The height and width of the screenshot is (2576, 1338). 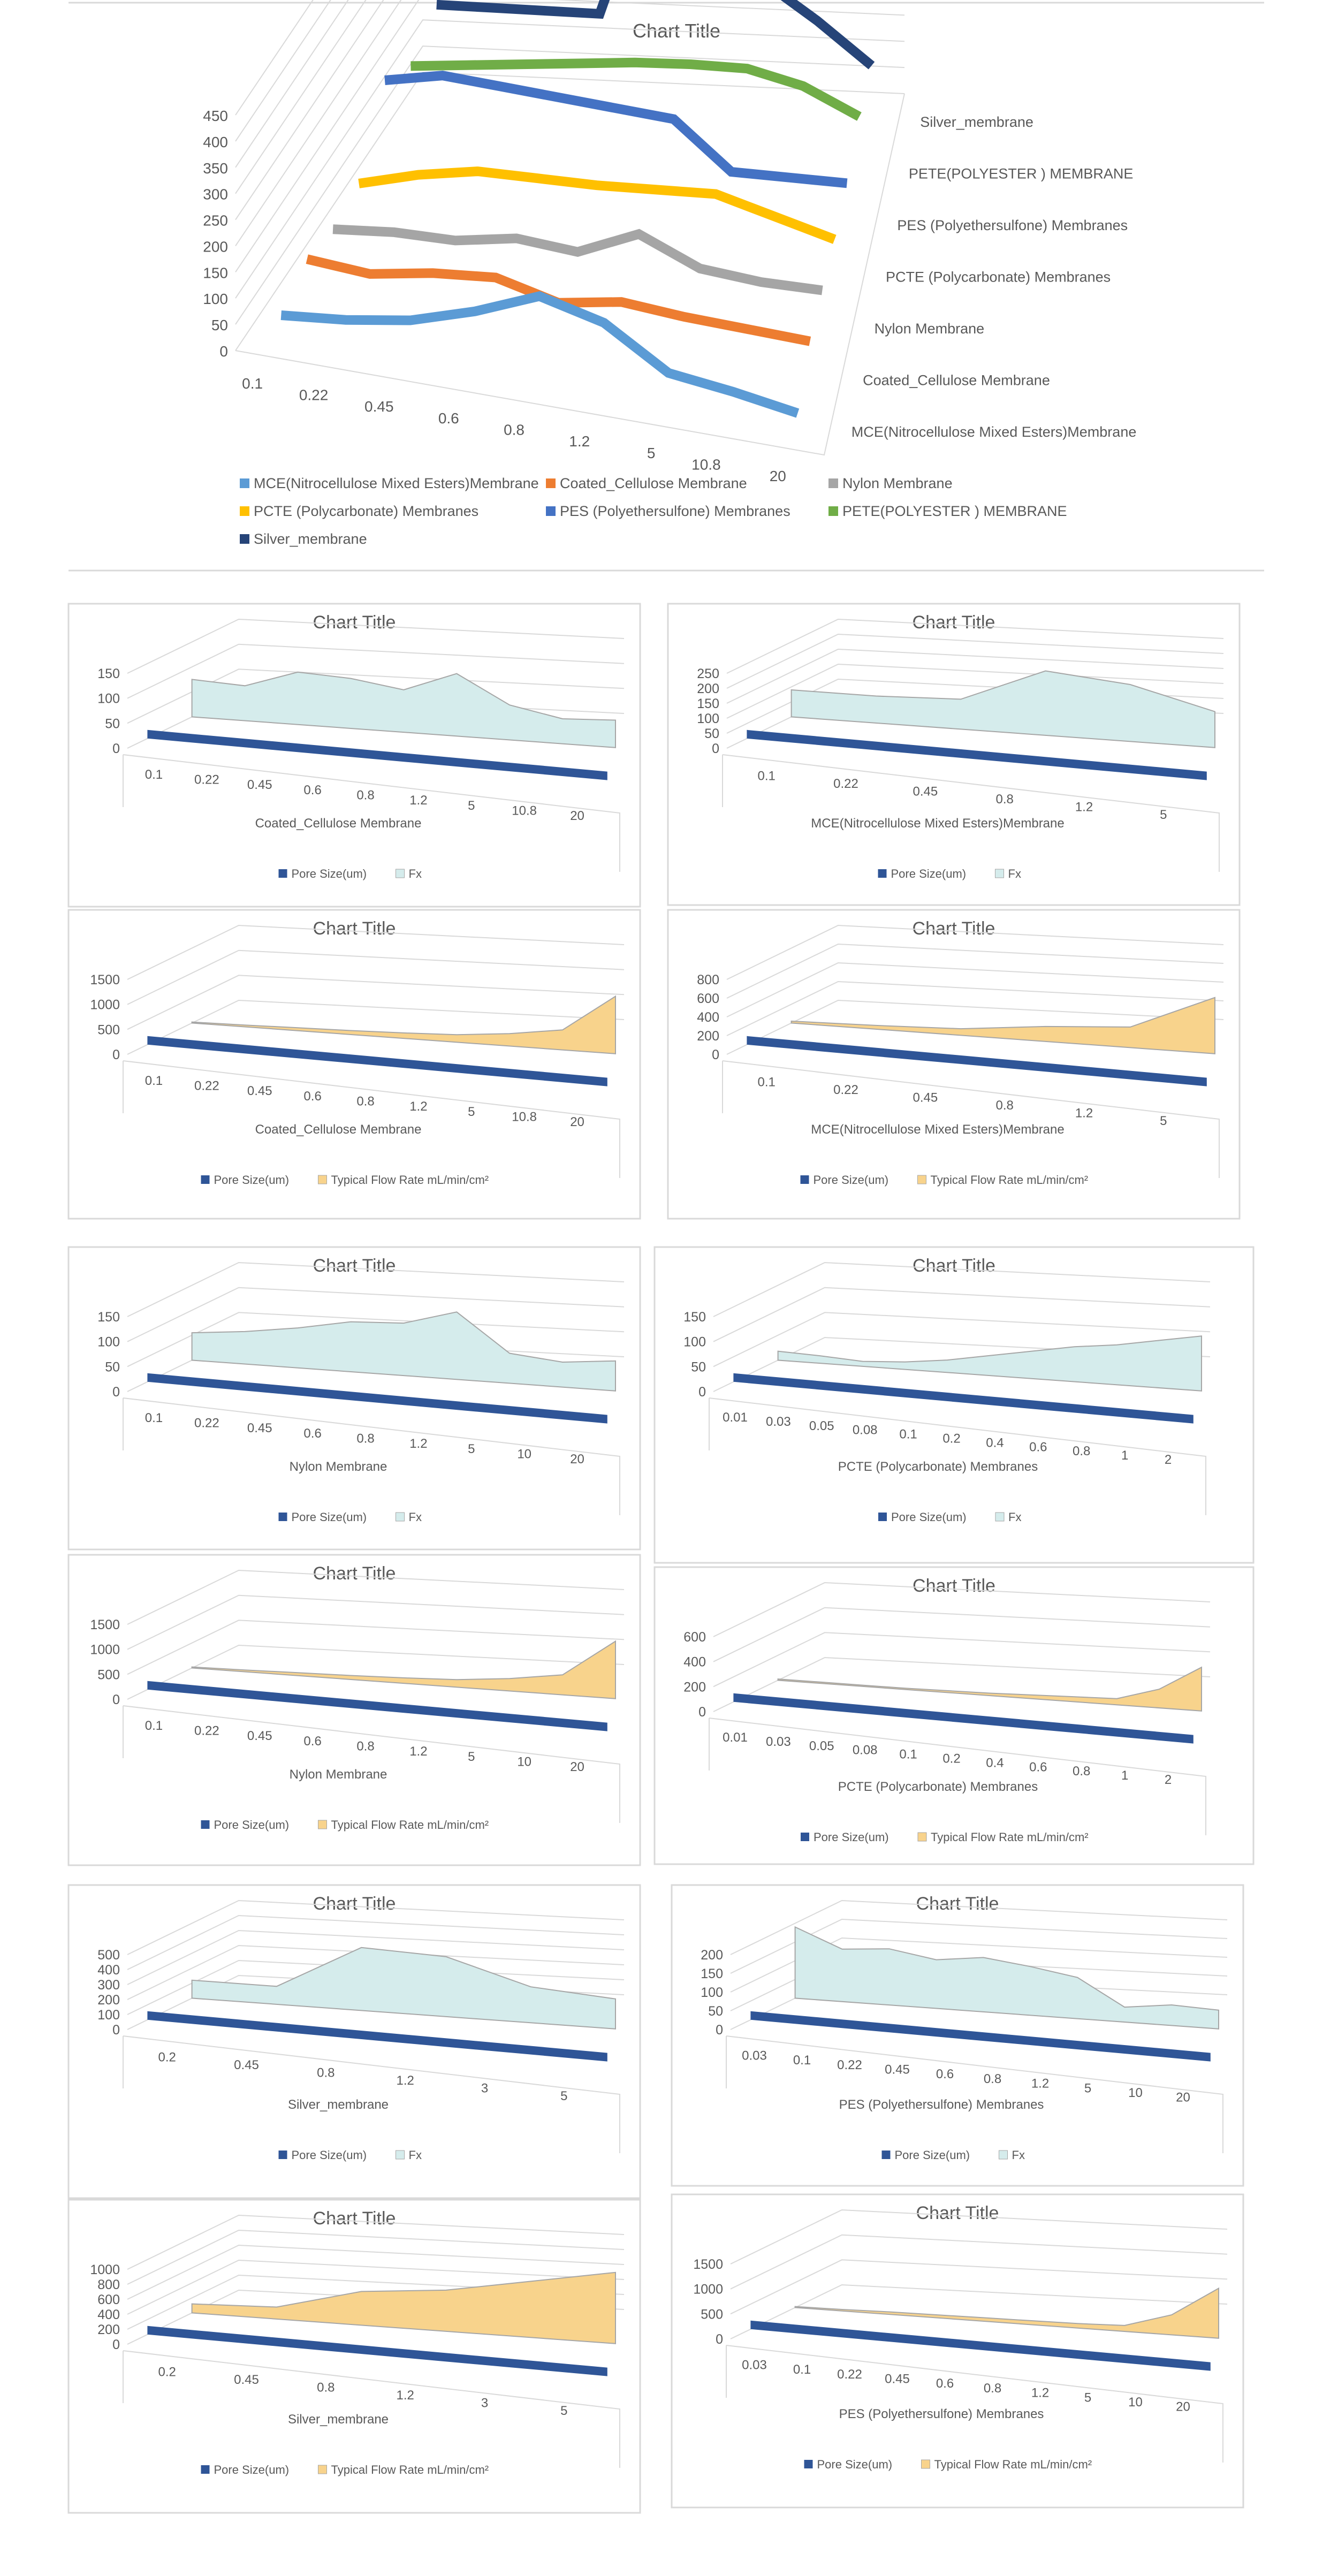 I want to click on x-axis-title: Silver_membrane, so click(x=338, y=2105).